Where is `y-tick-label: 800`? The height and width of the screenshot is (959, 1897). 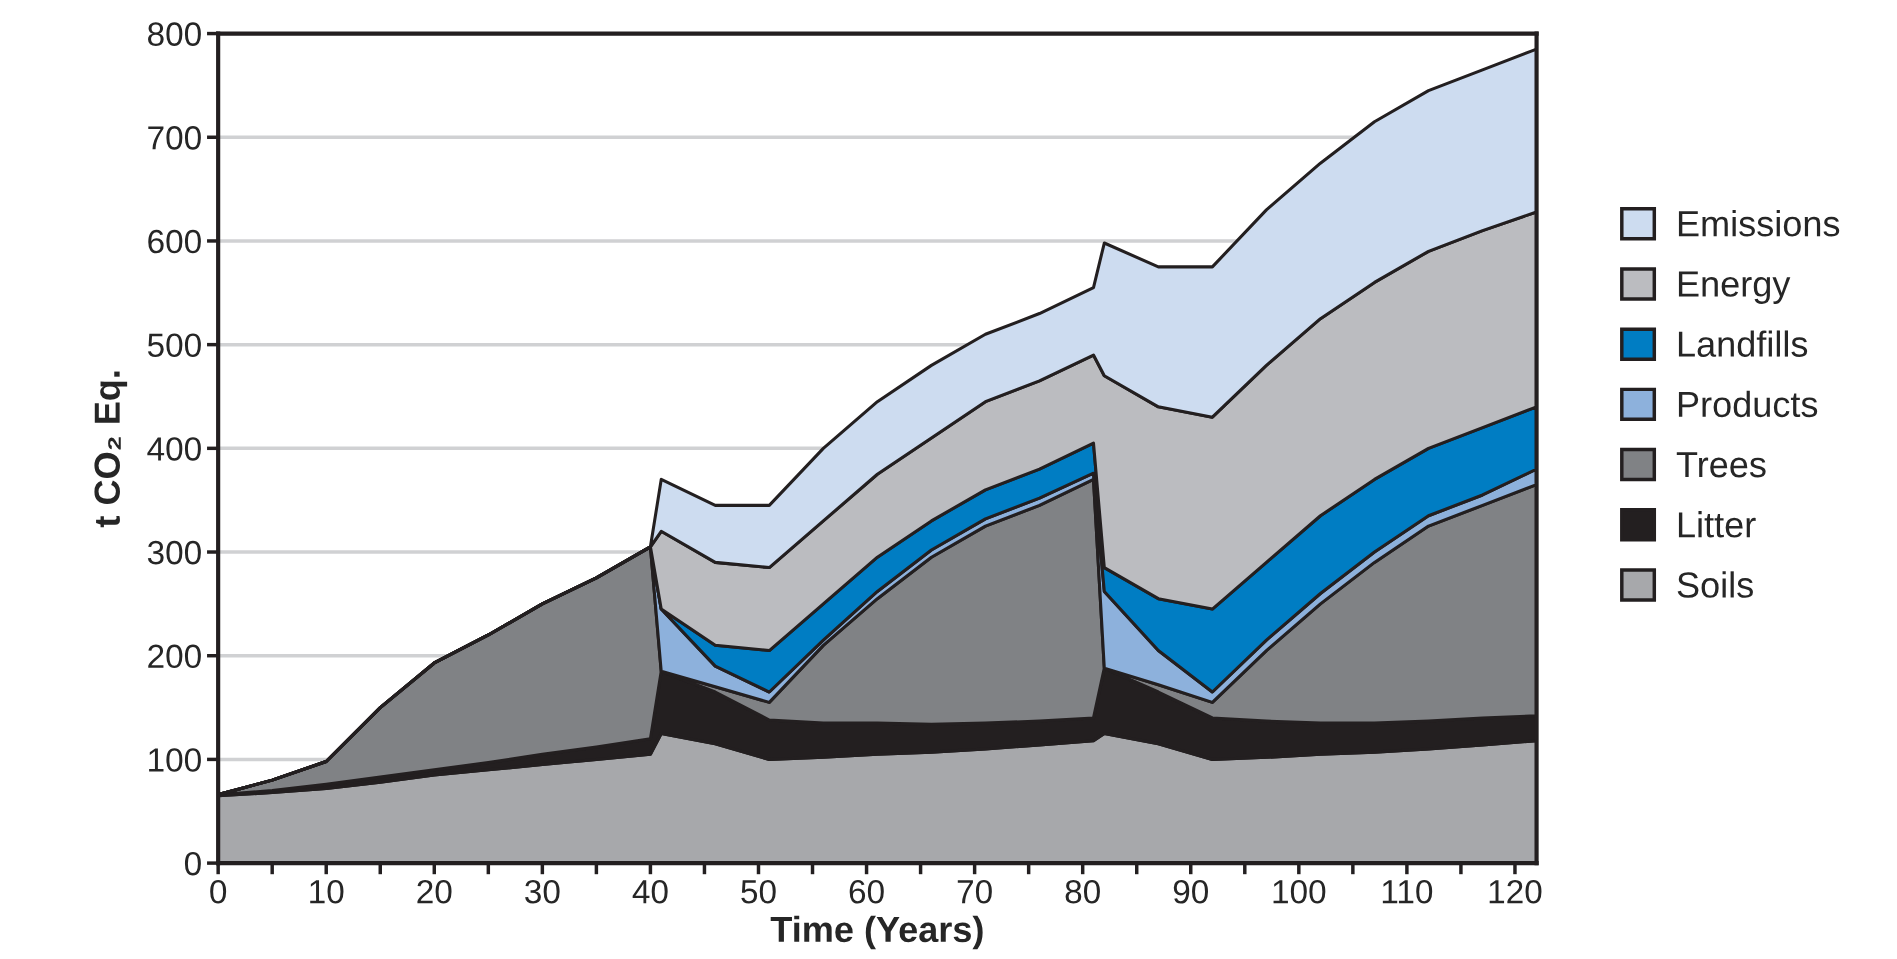
y-tick-label: 800 is located at coordinates (174, 34).